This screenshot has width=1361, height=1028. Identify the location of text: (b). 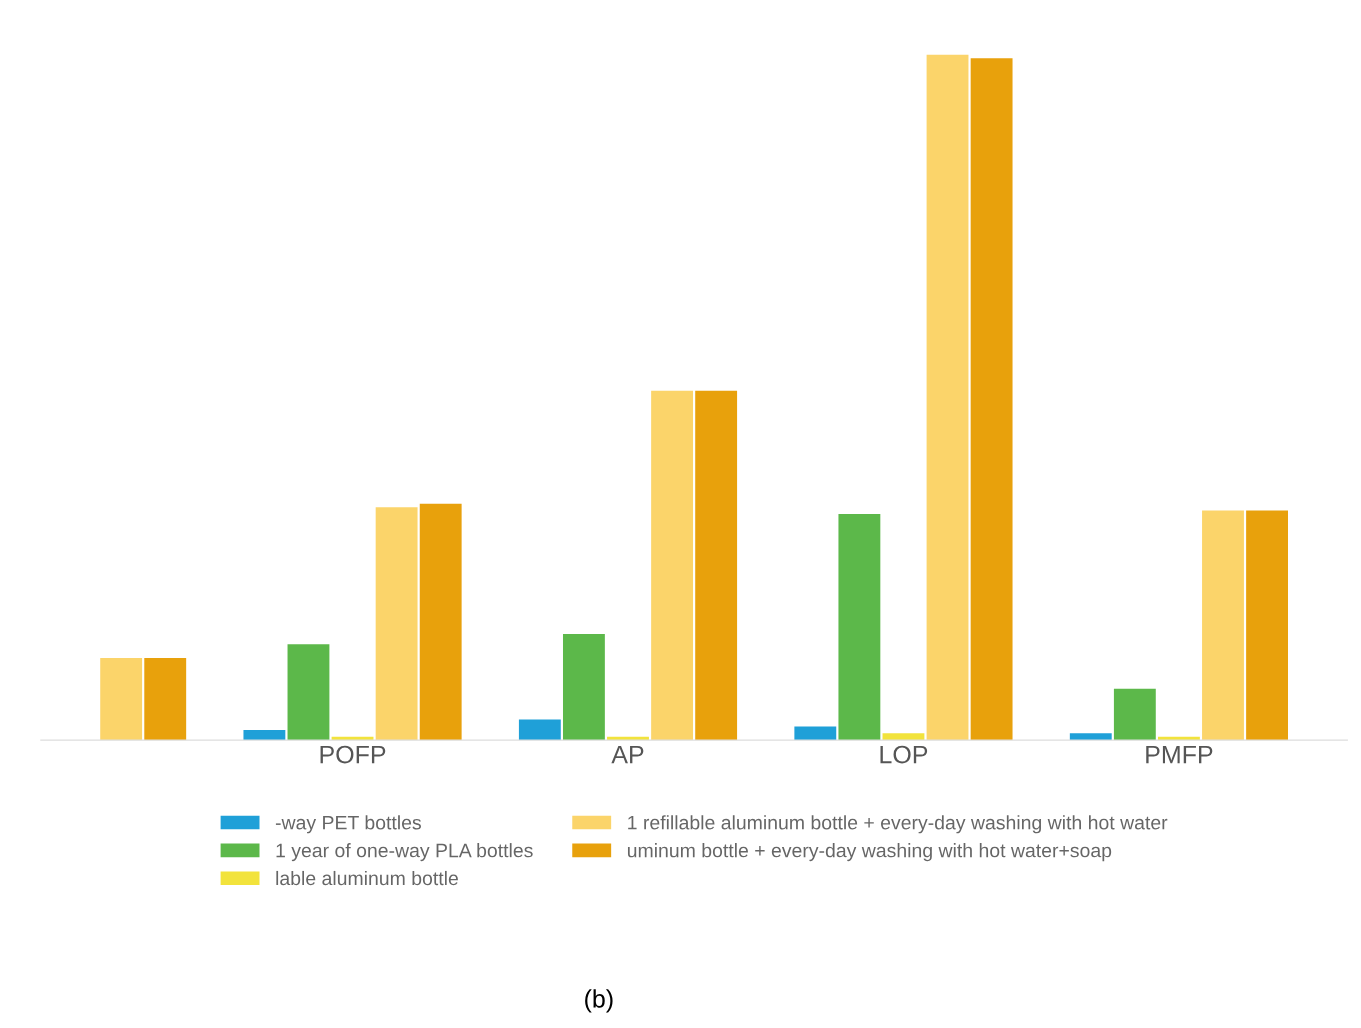
(599, 1001).